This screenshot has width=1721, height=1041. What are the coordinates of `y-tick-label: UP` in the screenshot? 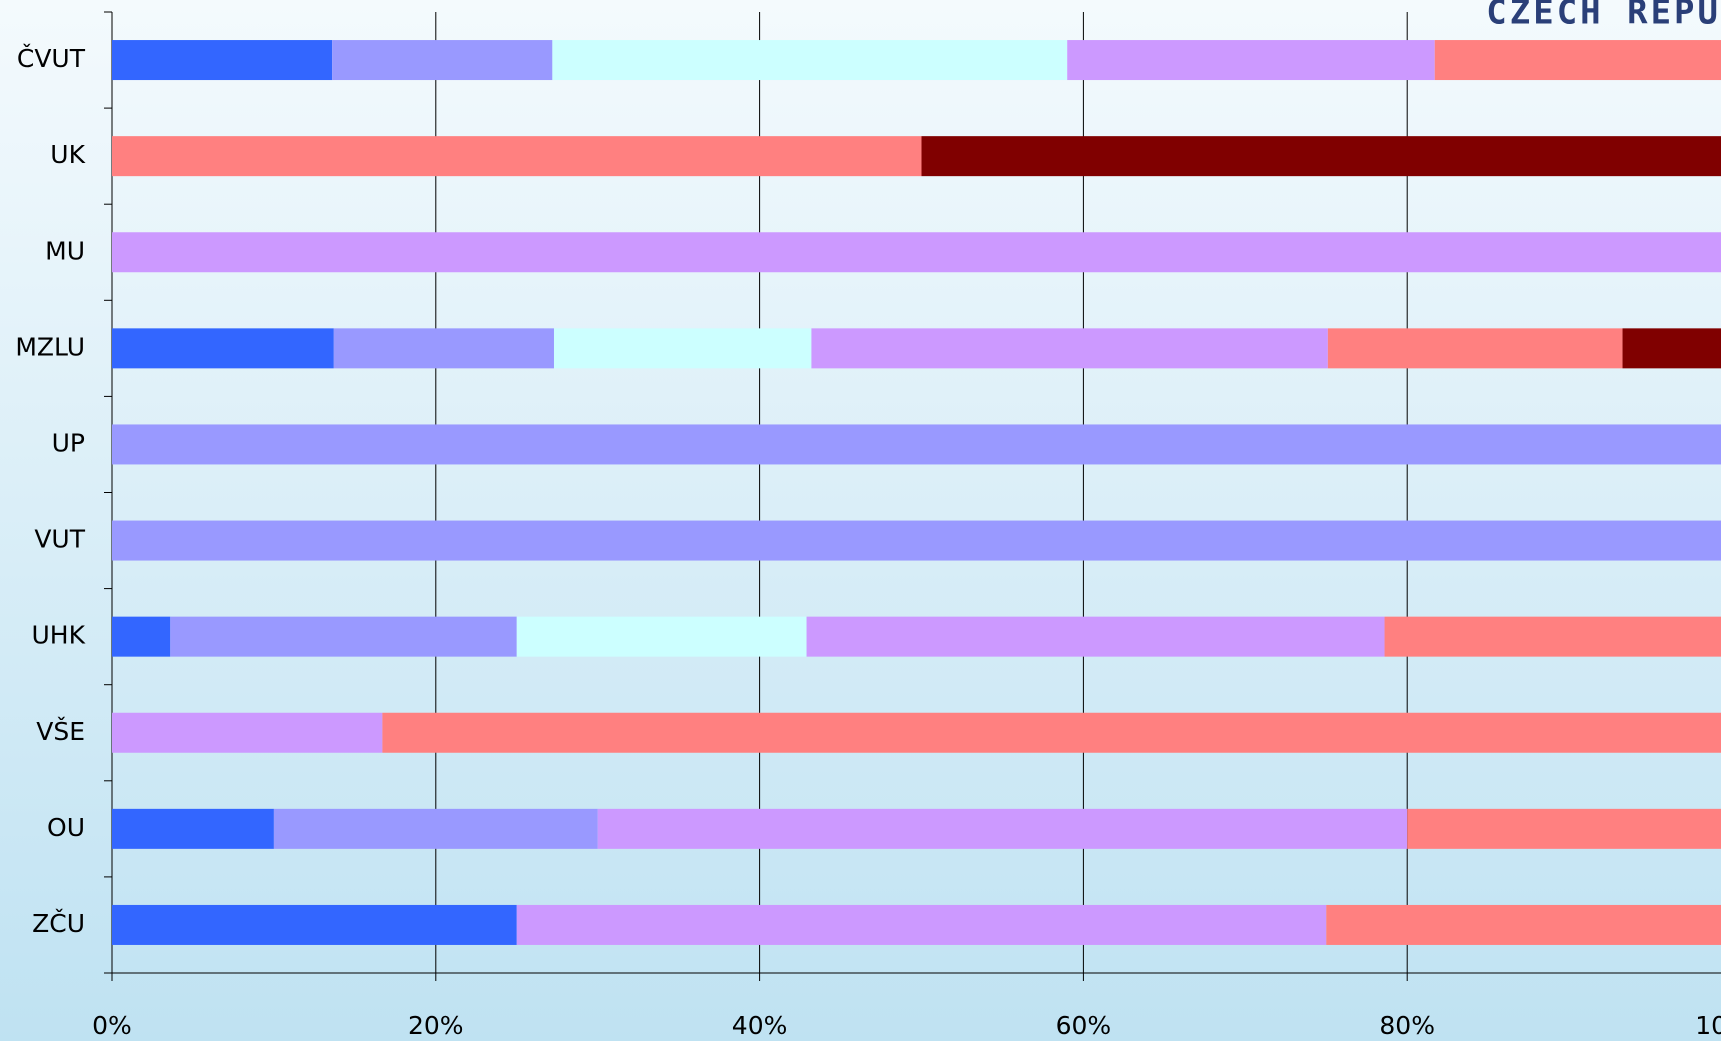 It's located at (68, 442).